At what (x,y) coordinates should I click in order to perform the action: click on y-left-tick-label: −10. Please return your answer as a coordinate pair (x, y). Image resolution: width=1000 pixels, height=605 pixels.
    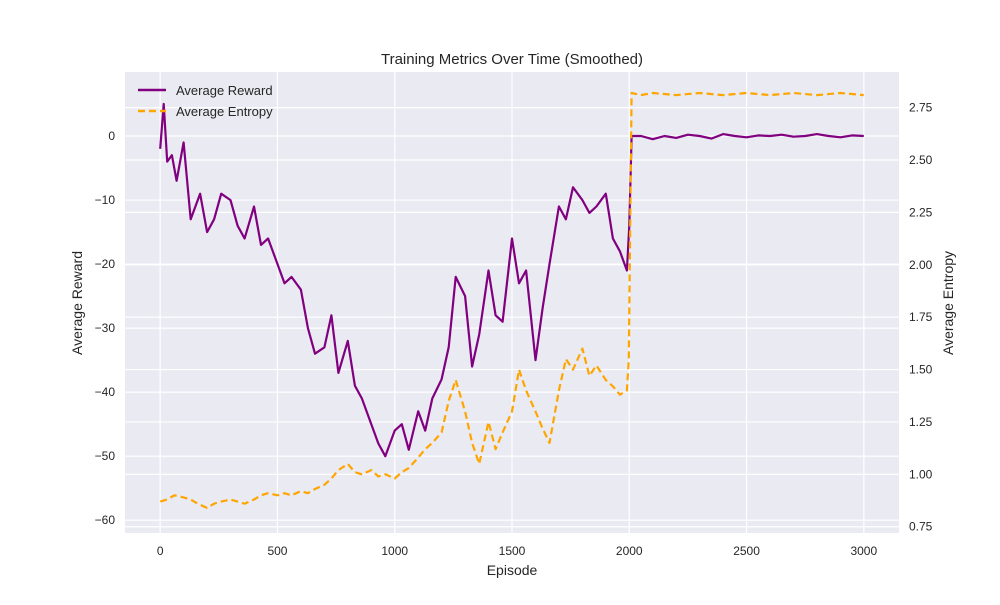
    Looking at the image, I should click on (105, 200).